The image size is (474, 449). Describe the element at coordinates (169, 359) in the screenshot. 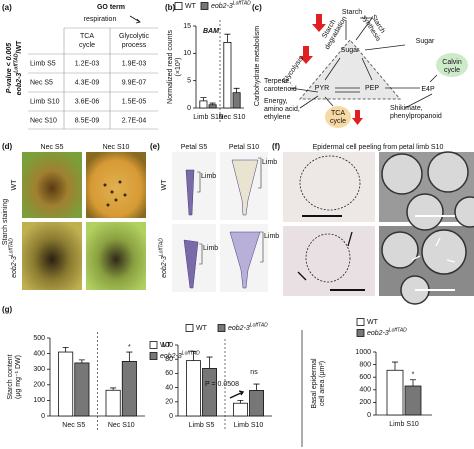

I see `y-tick-label: 80` at that location.